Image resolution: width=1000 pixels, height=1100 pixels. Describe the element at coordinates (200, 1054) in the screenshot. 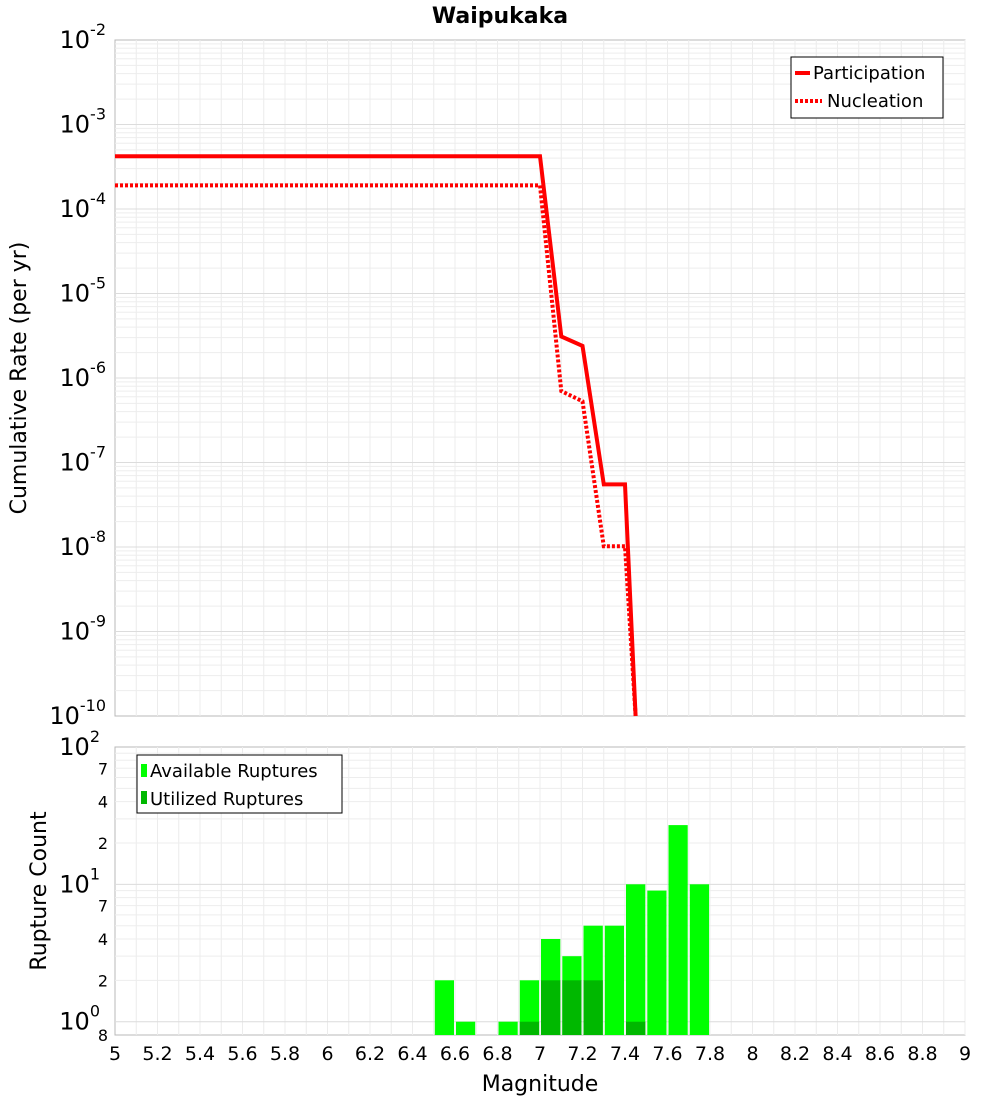

I see `x-tick-label: 5.4` at that location.